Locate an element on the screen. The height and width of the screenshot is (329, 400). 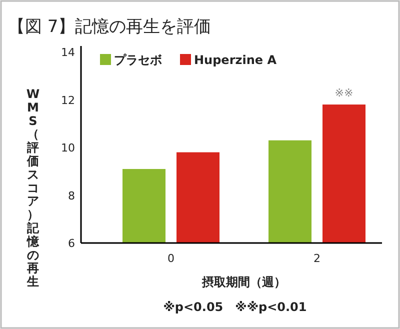
annotation: ※※ is located at coordinates (344, 93).